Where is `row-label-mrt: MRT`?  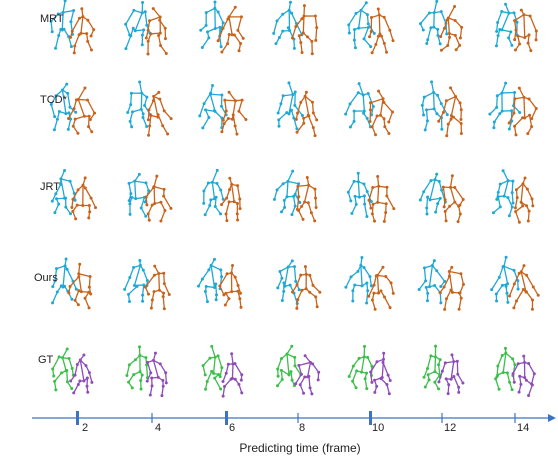 row-label-mrt: MRT is located at coordinates (52, 19).